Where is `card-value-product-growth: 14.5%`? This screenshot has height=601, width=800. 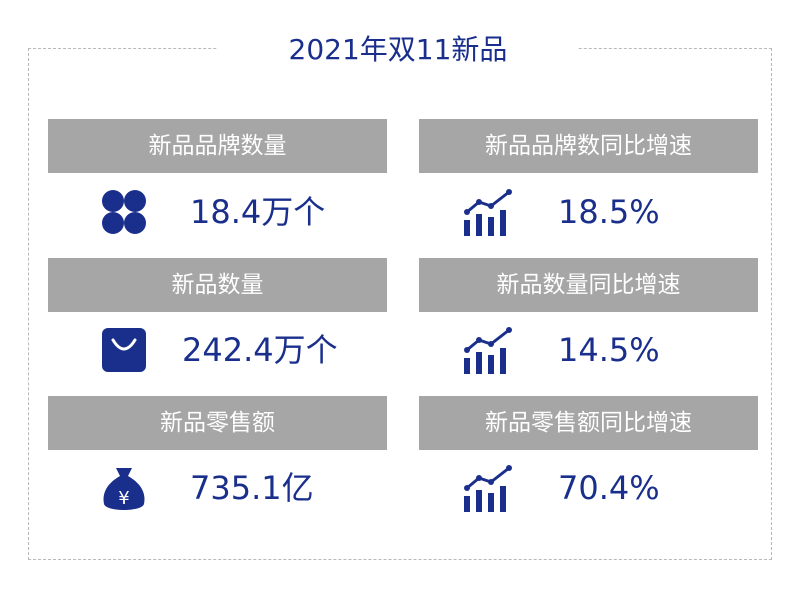
card-value-product-growth: 14.5% is located at coordinates (609, 350).